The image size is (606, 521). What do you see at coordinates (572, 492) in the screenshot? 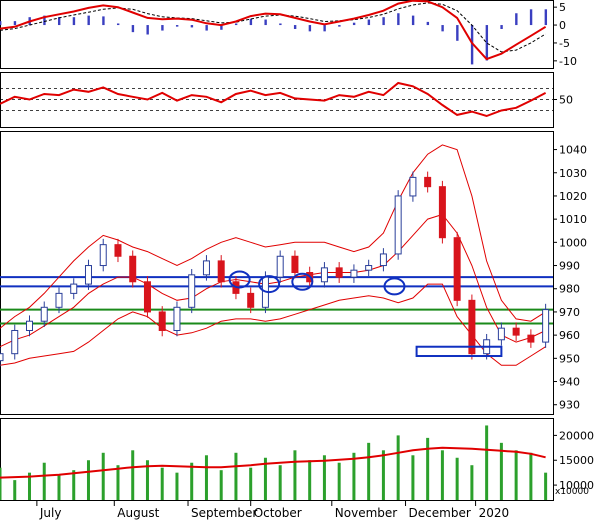
I see `volume-unit-label: x10000` at bounding box center [572, 492].